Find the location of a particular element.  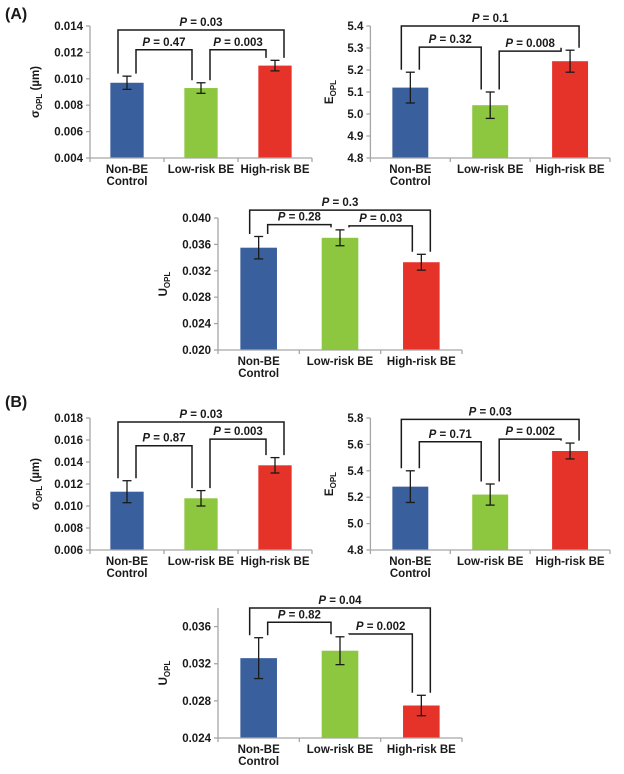

y-tick-label: 0.032 is located at coordinates (196, 272).